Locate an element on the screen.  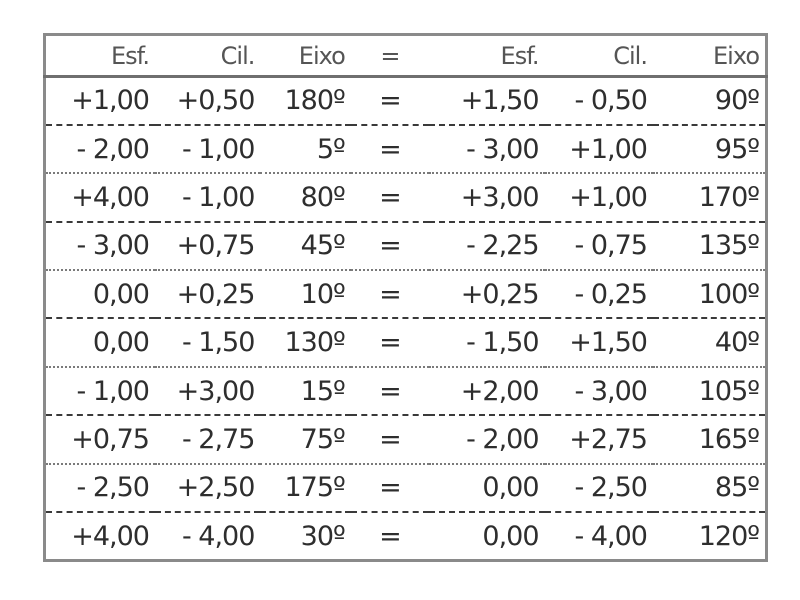
table-row: - 1,00 +3,00 15º = +2,00 - 3,00 105º is located at coordinates (405, 391).